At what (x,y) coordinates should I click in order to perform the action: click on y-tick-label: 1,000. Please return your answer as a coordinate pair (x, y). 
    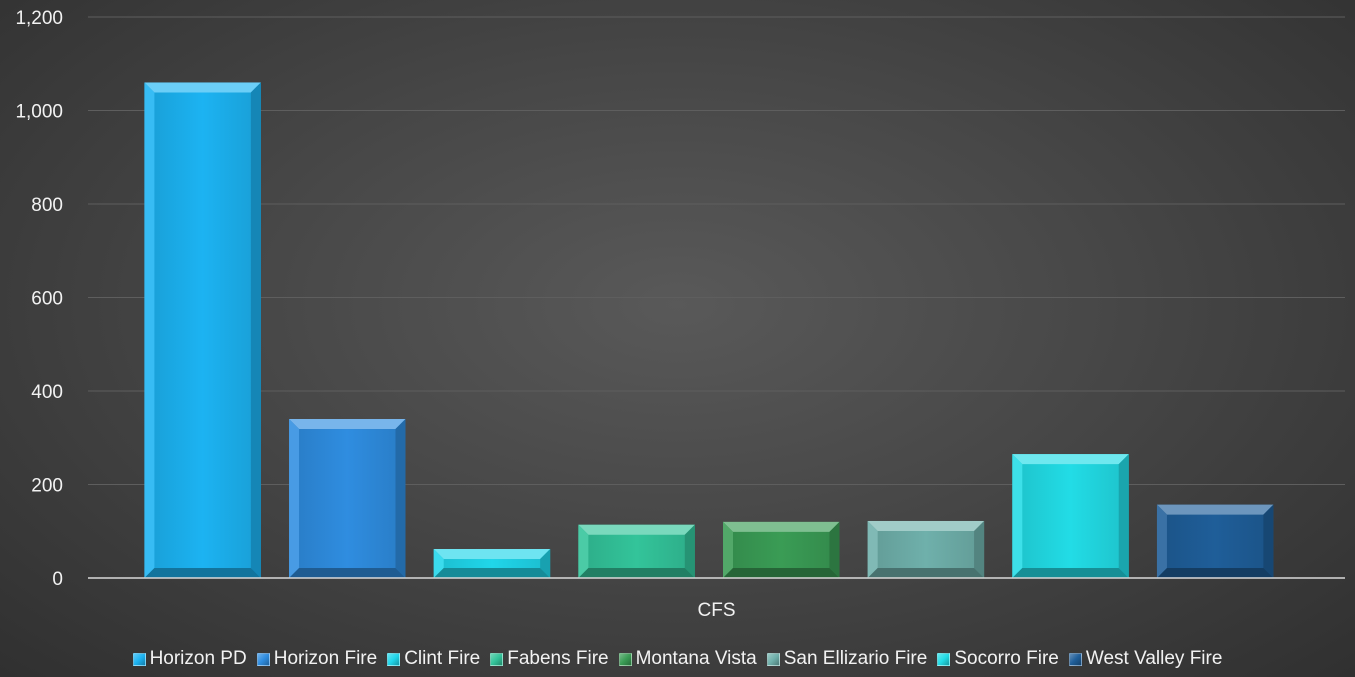
    Looking at the image, I should click on (39, 112).